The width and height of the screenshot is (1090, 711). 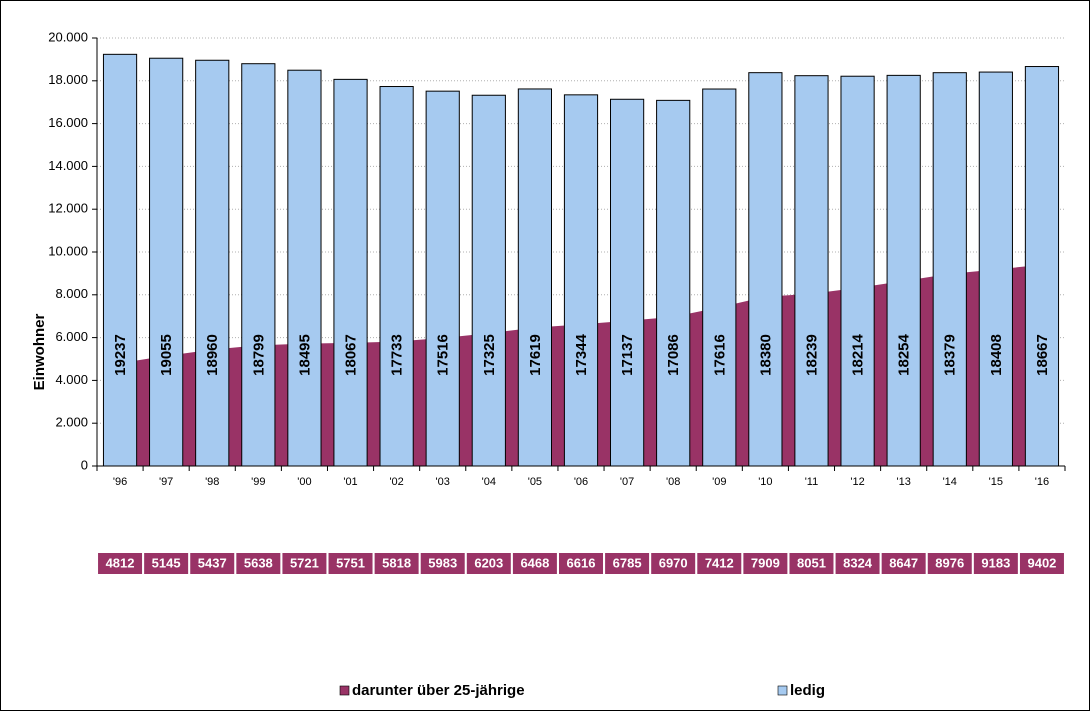 I want to click on legend-label: ledig, so click(x=807, y=690).